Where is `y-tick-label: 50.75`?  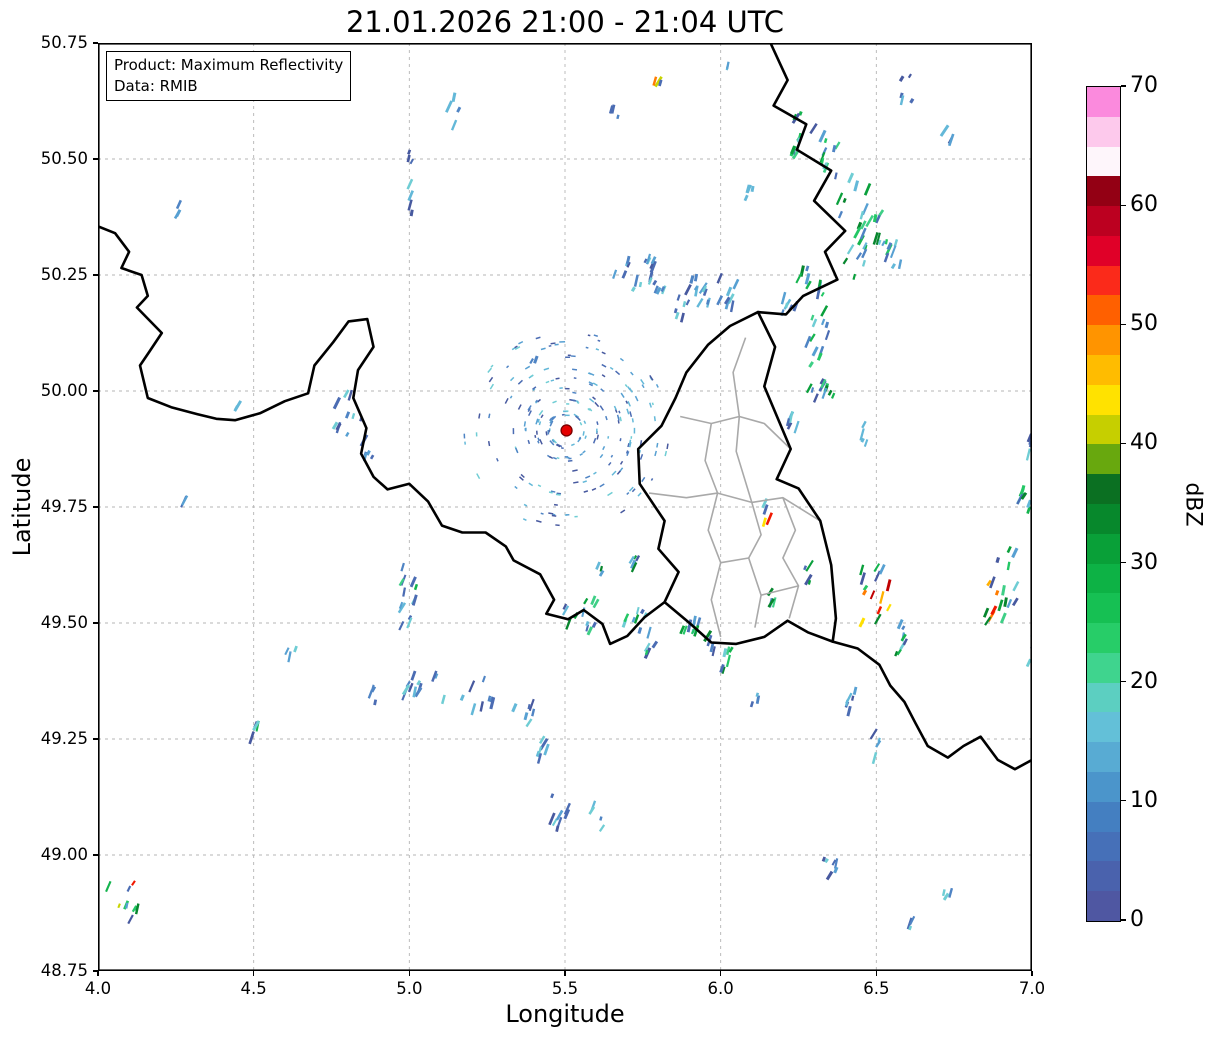
y-tick-label: 50.75 is located at coordinates (64, 42).